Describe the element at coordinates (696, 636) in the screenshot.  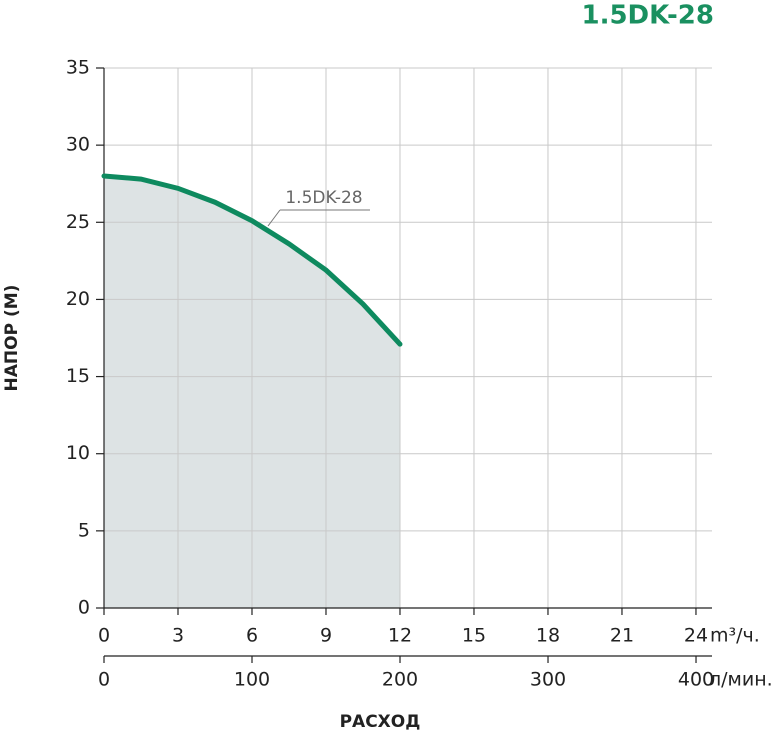
I see `x-tick-label: 24` at that location.